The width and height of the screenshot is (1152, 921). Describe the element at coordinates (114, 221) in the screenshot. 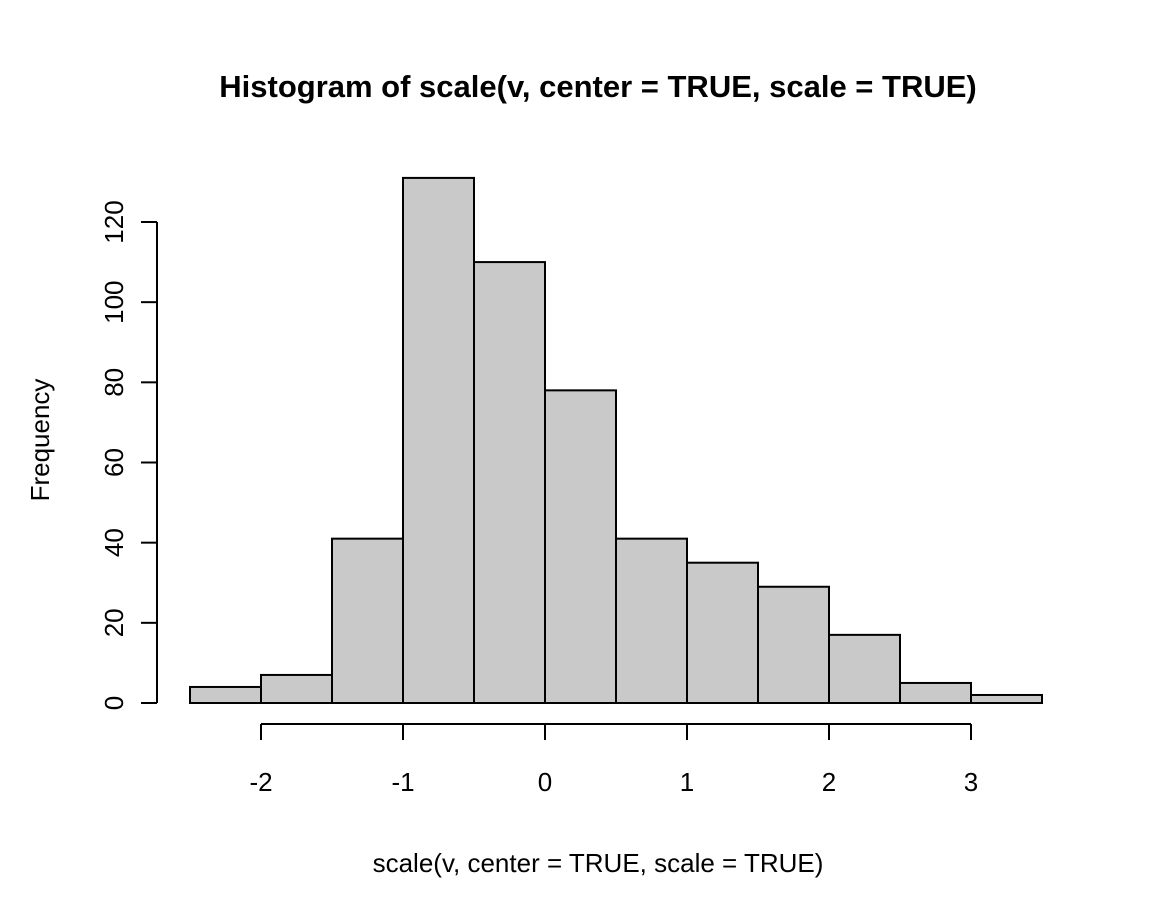

I see `y-tick-label: 120` at that location.